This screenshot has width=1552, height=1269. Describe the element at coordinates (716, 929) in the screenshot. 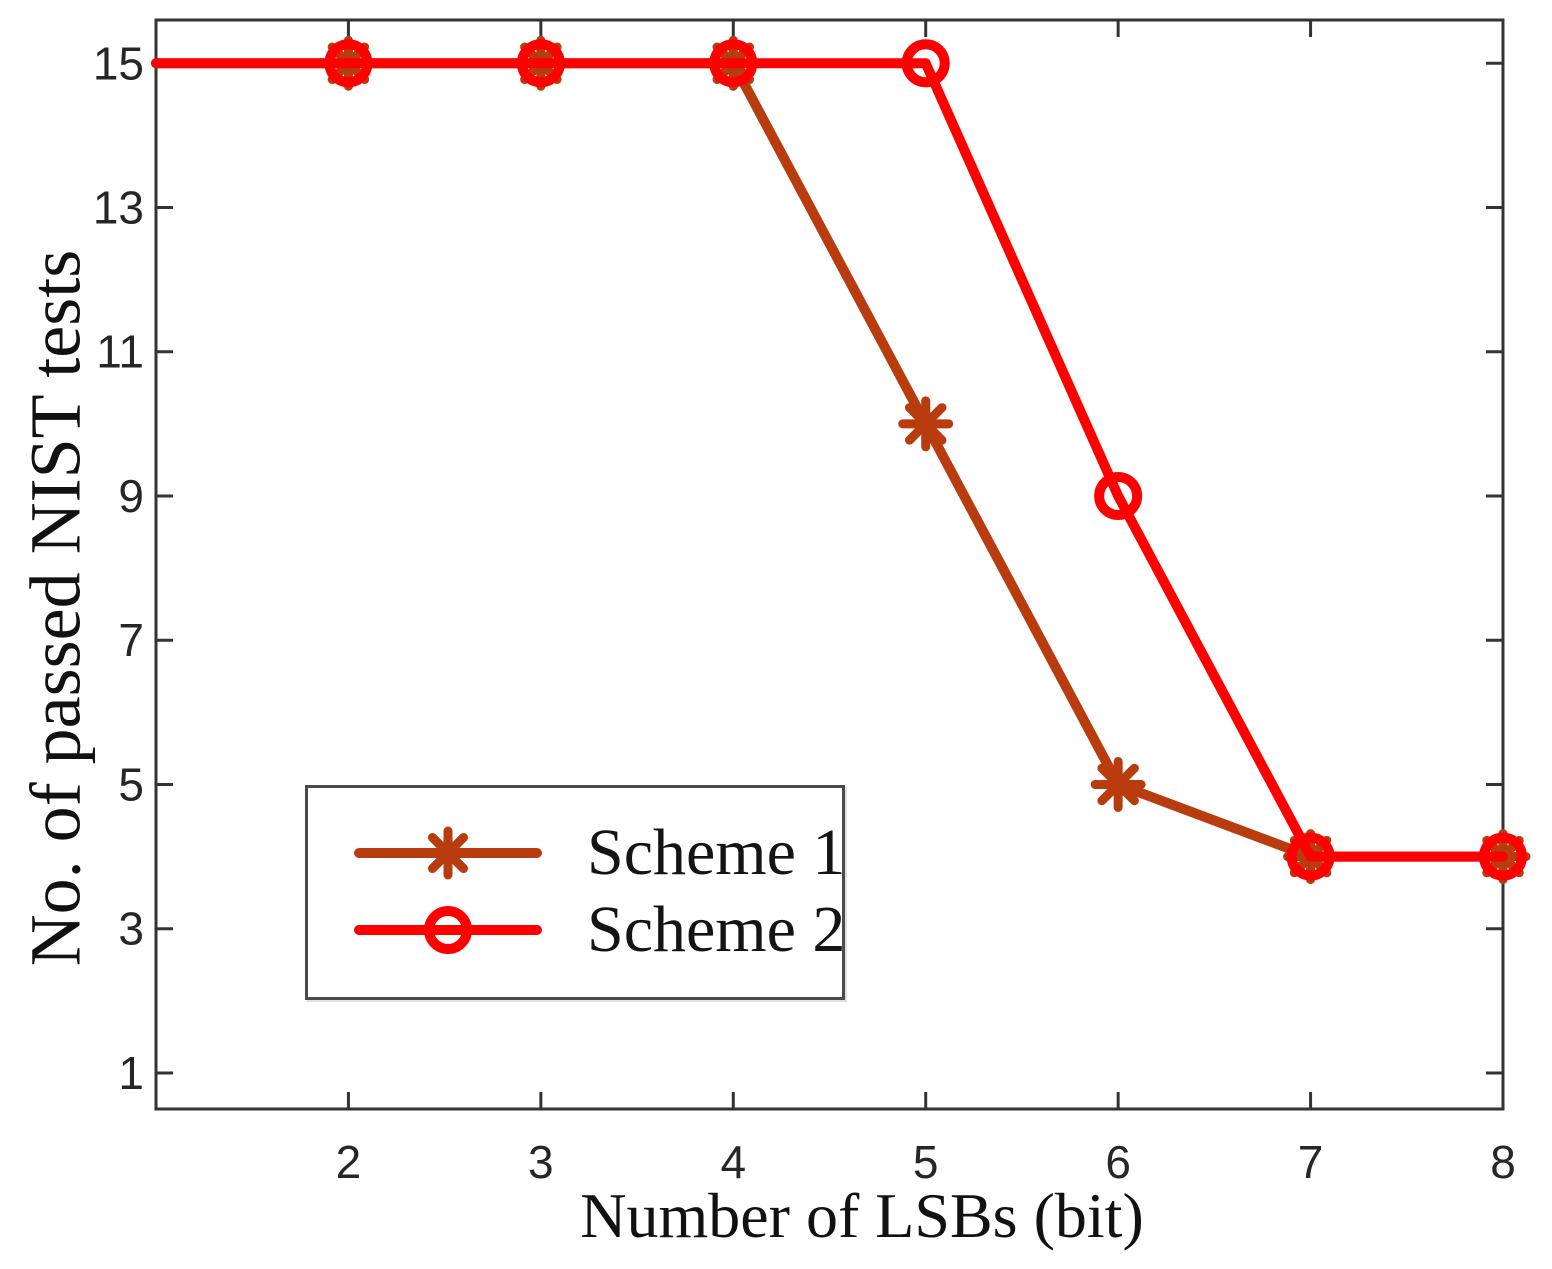

I see `legend-label-scheme2: Scheme 2` at that location.